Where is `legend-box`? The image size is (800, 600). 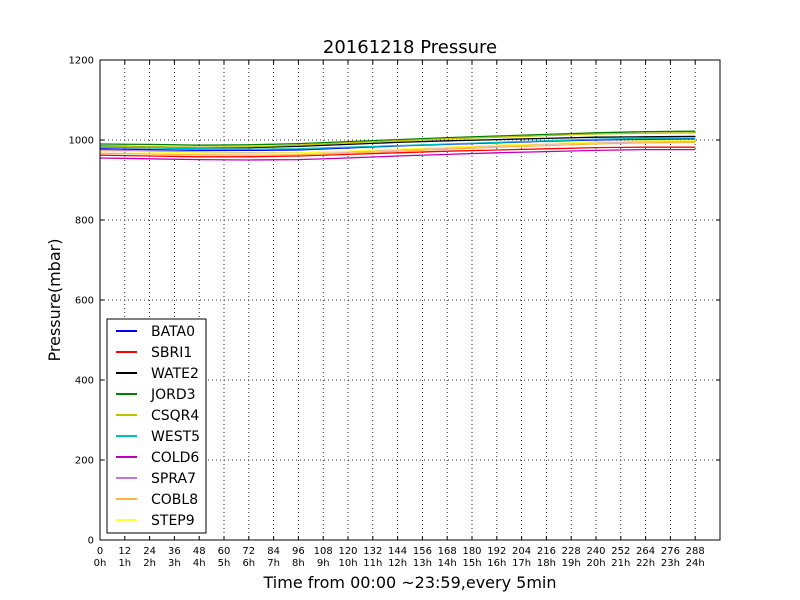
legend-box is located at coordinates (156, 426).